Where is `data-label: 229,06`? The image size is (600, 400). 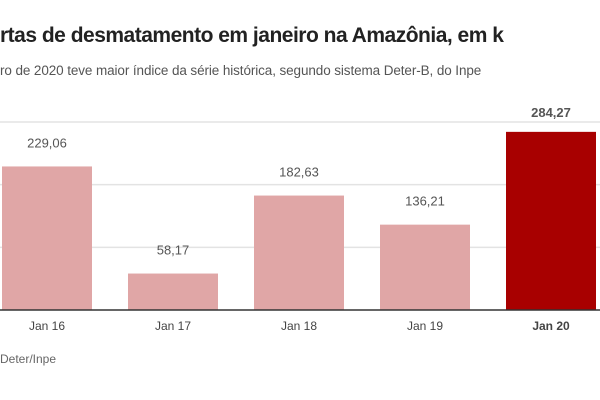
data-label: 229,06 is located at coordinates (47, 142).